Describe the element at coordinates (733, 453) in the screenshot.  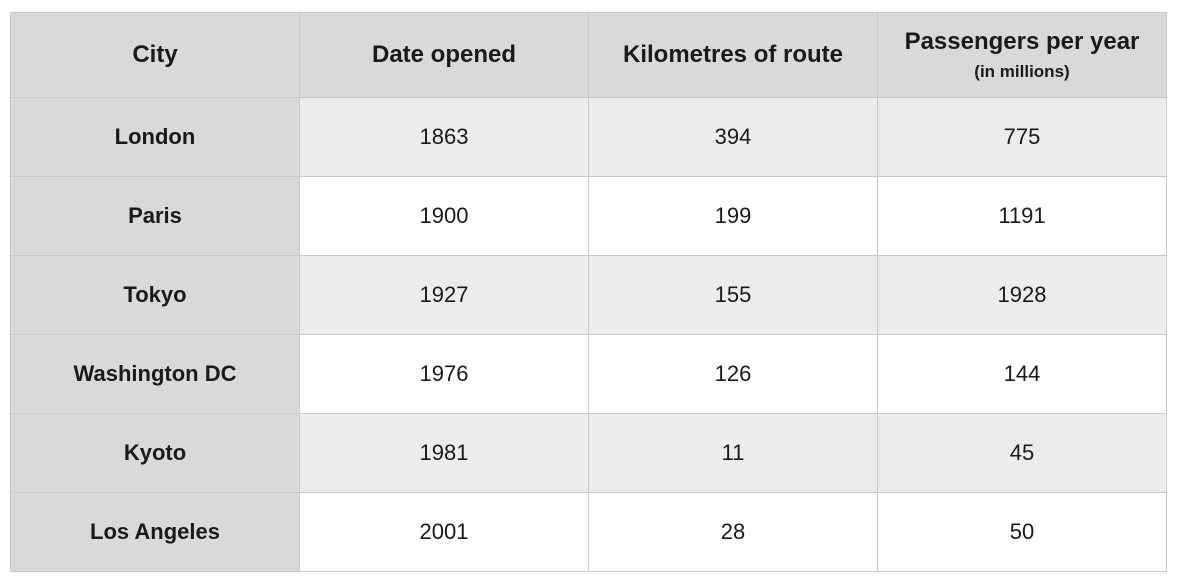
I see `table-cell: 11` at that location.